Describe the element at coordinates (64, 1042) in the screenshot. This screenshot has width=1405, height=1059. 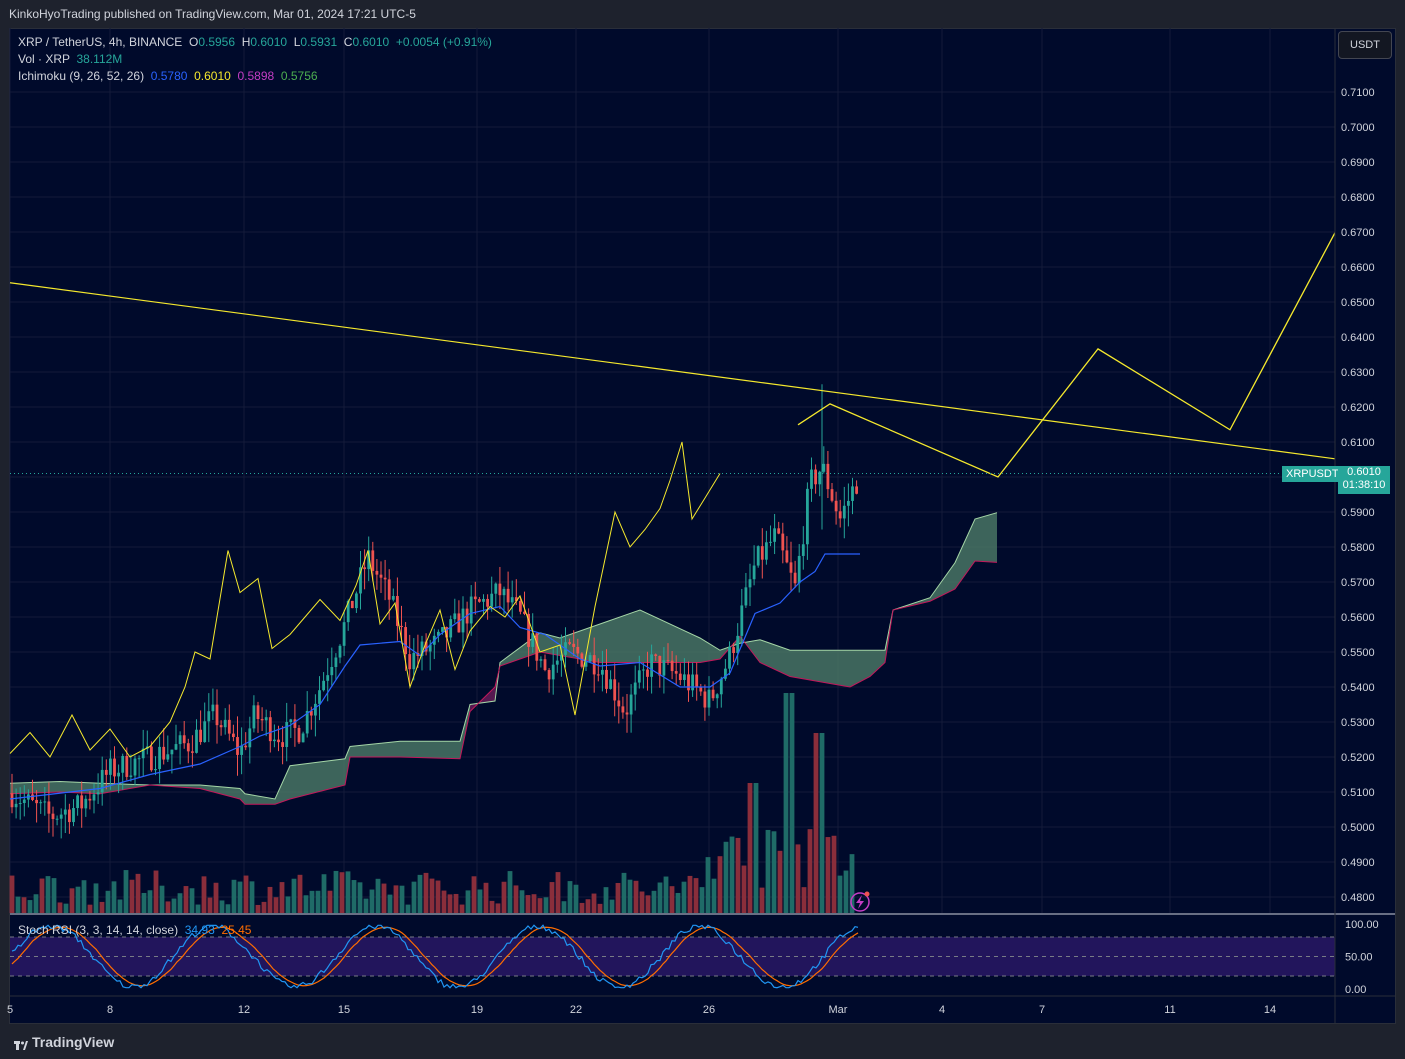
I see `tradingview-brand: TradingView` at that location.